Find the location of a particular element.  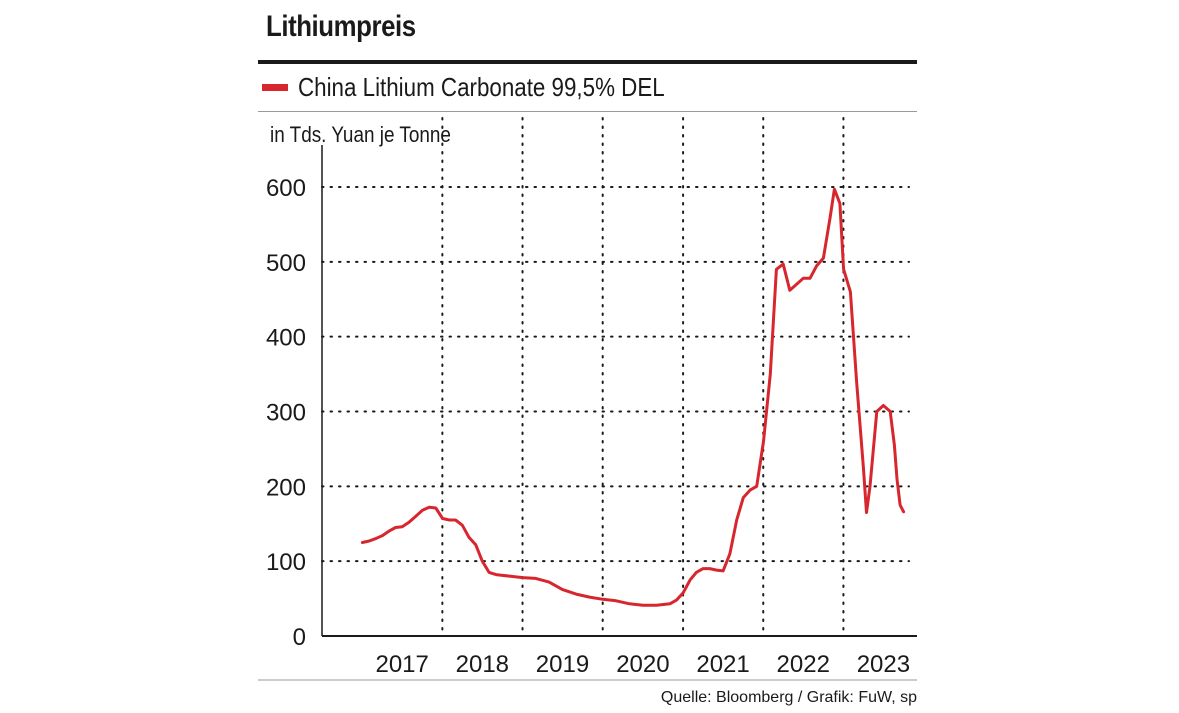

x-tick-label: 2019 is located at coordinates (562, 664).